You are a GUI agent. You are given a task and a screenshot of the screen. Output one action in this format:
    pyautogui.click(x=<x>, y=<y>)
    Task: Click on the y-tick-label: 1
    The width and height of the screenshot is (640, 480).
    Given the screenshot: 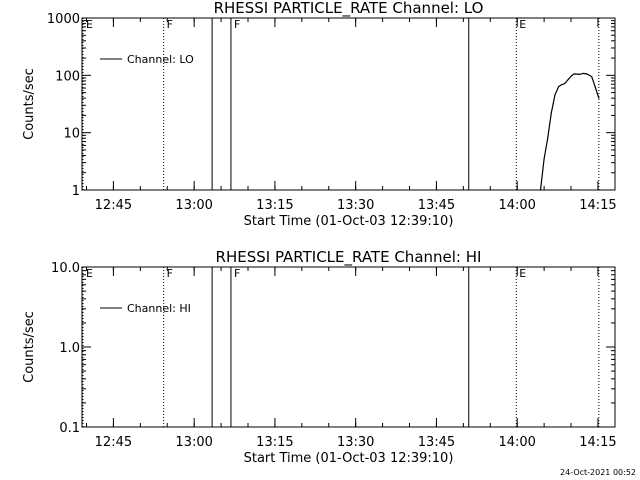 What is the action you would take?
    pyautogui.click(x=76, y=191)
    